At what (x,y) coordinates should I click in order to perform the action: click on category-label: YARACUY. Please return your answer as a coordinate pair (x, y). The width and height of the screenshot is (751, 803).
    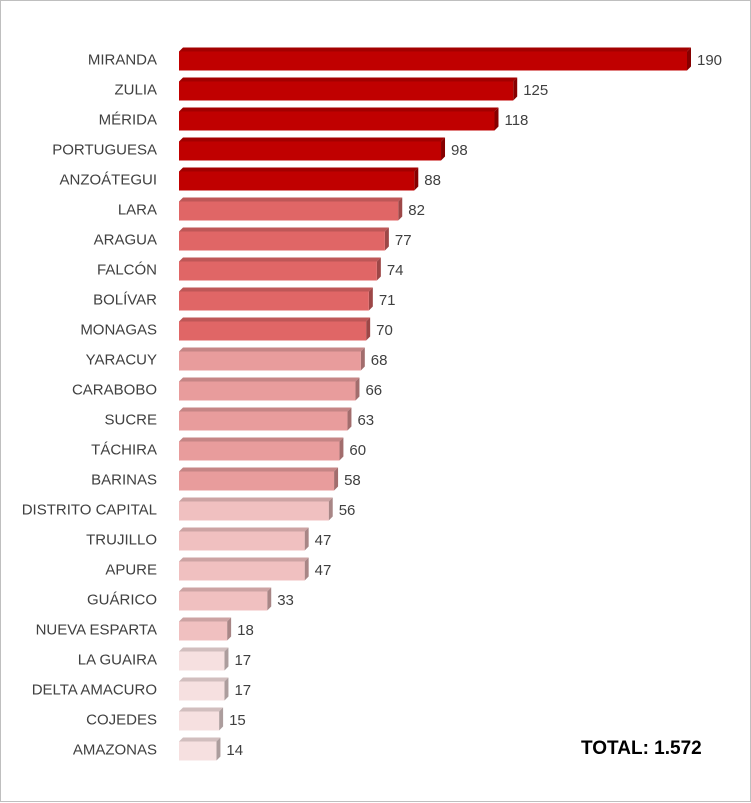
    Looking at the image, I should click on (121, 360).